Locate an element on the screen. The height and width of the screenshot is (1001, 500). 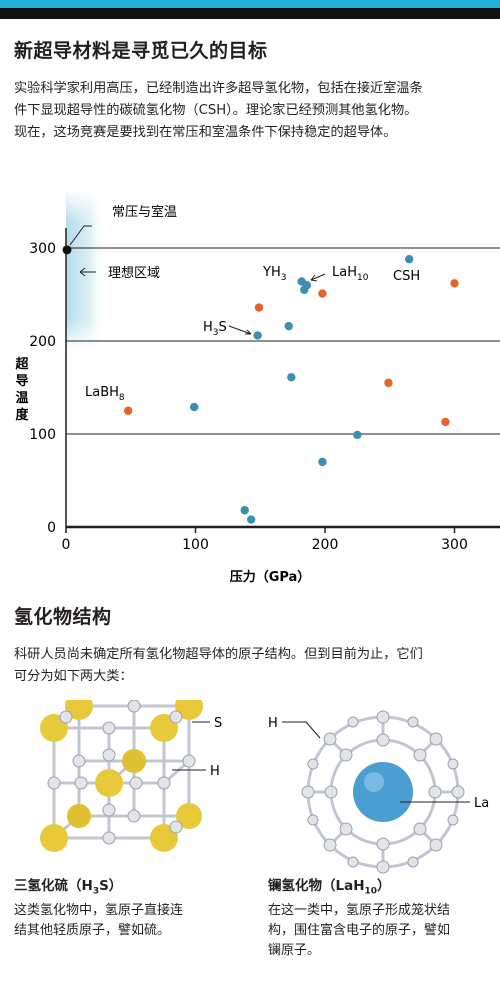
ideal-zone-shading is located at coordinates (86, 270).